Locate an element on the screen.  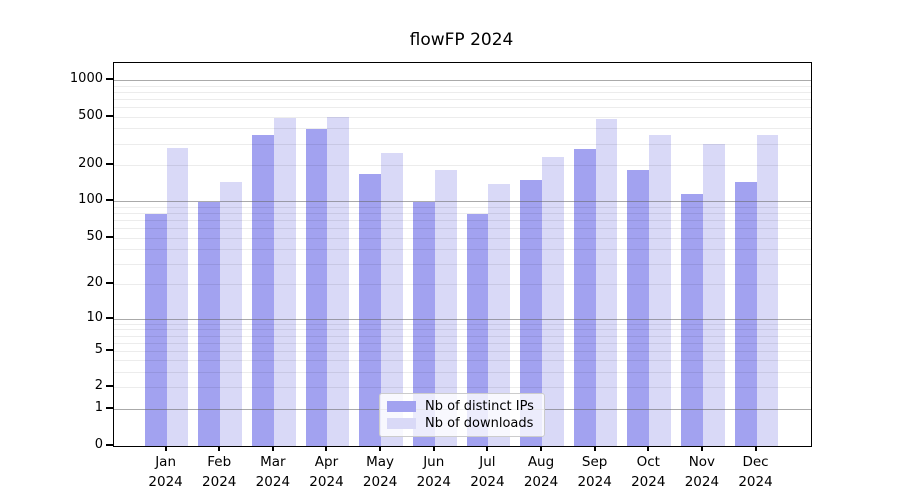
x-tick-label-aug: Aug 2024 is located at coordinates (541, 472).